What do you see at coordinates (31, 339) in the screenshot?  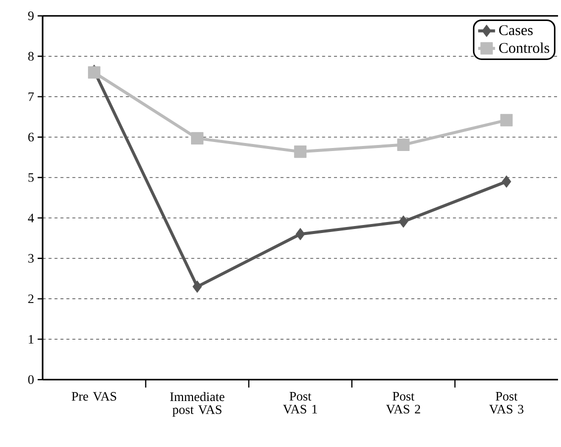 I see `y-tick-label: 1` at bounding box center [31, 339].